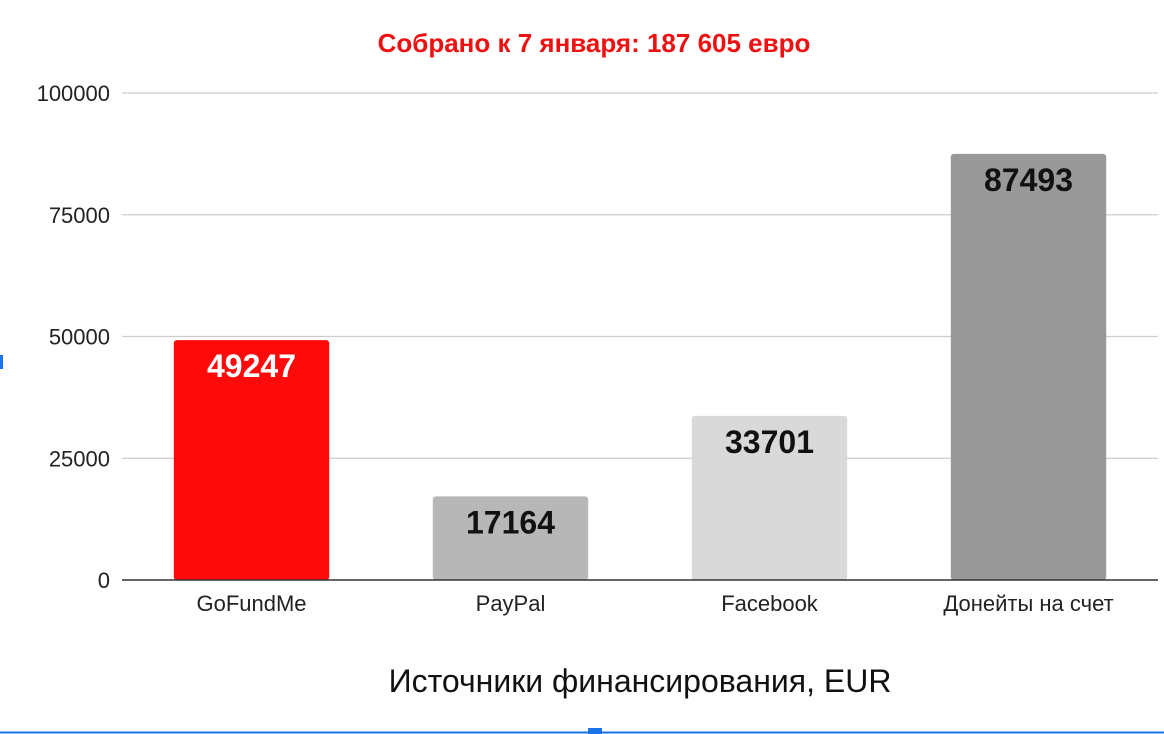  I want to click on y-tick-label: 0, so click(104, 580).